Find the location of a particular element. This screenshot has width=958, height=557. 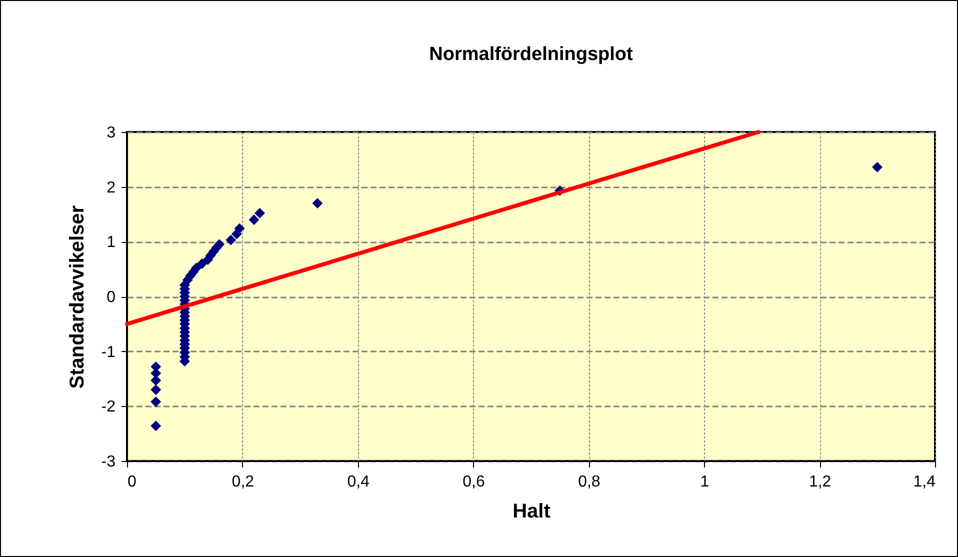

y-tick-label: -1 is located at coordinates (108, 352).